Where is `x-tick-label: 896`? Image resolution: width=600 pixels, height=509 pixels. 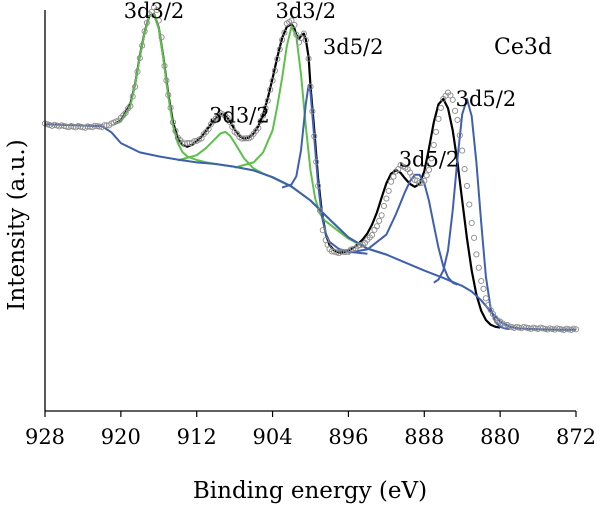 x-tick-label: 896 is located at coordinates (348, 437).